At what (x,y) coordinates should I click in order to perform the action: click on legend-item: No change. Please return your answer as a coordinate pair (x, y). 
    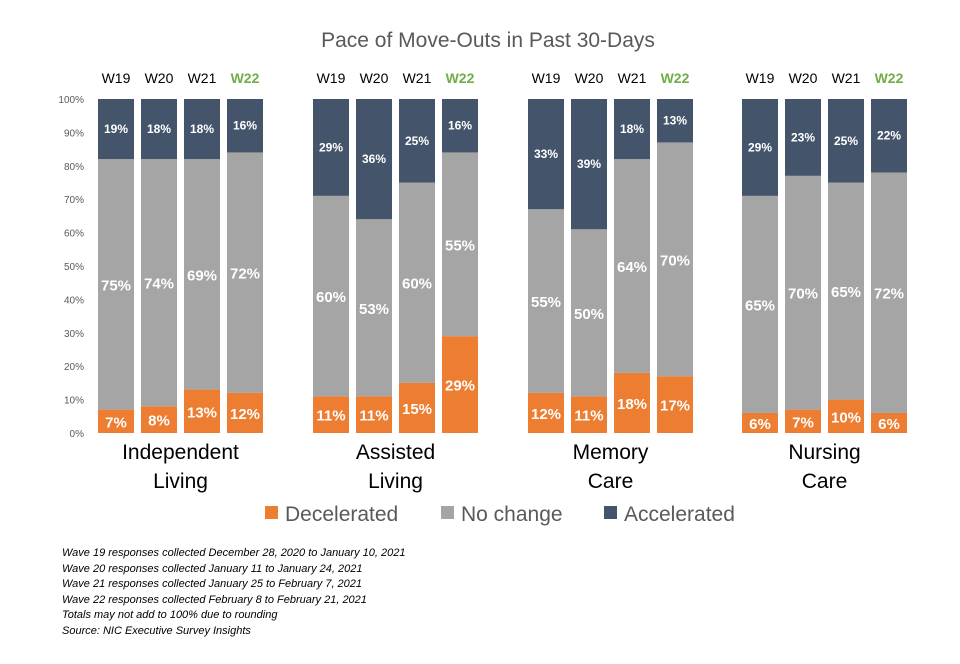
    Looking at the image, I should click on (502, 514).